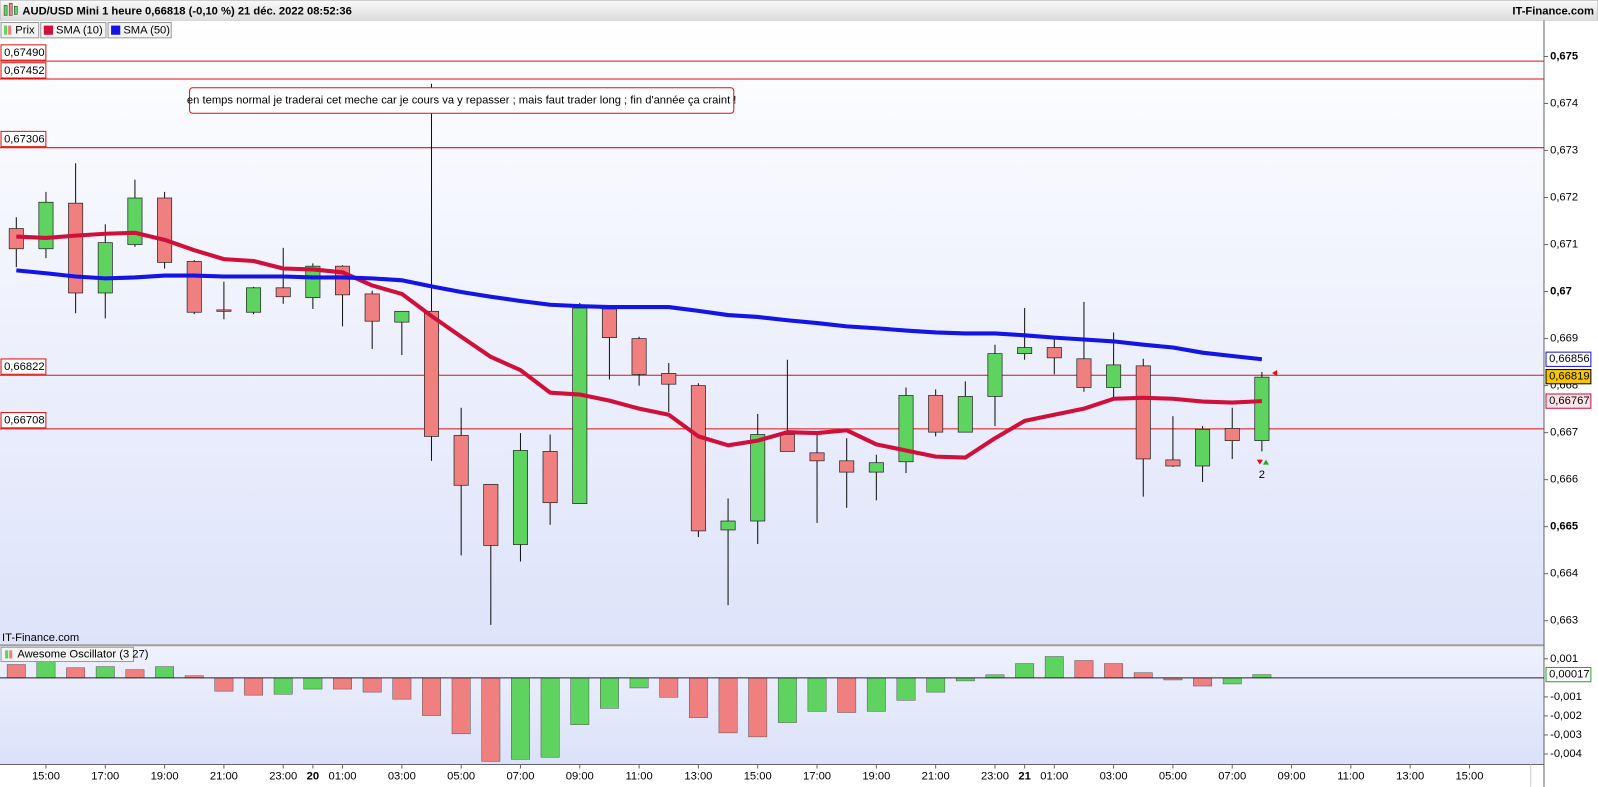  I want to click on x-tick-label: 11:00, so click(1350, 777).